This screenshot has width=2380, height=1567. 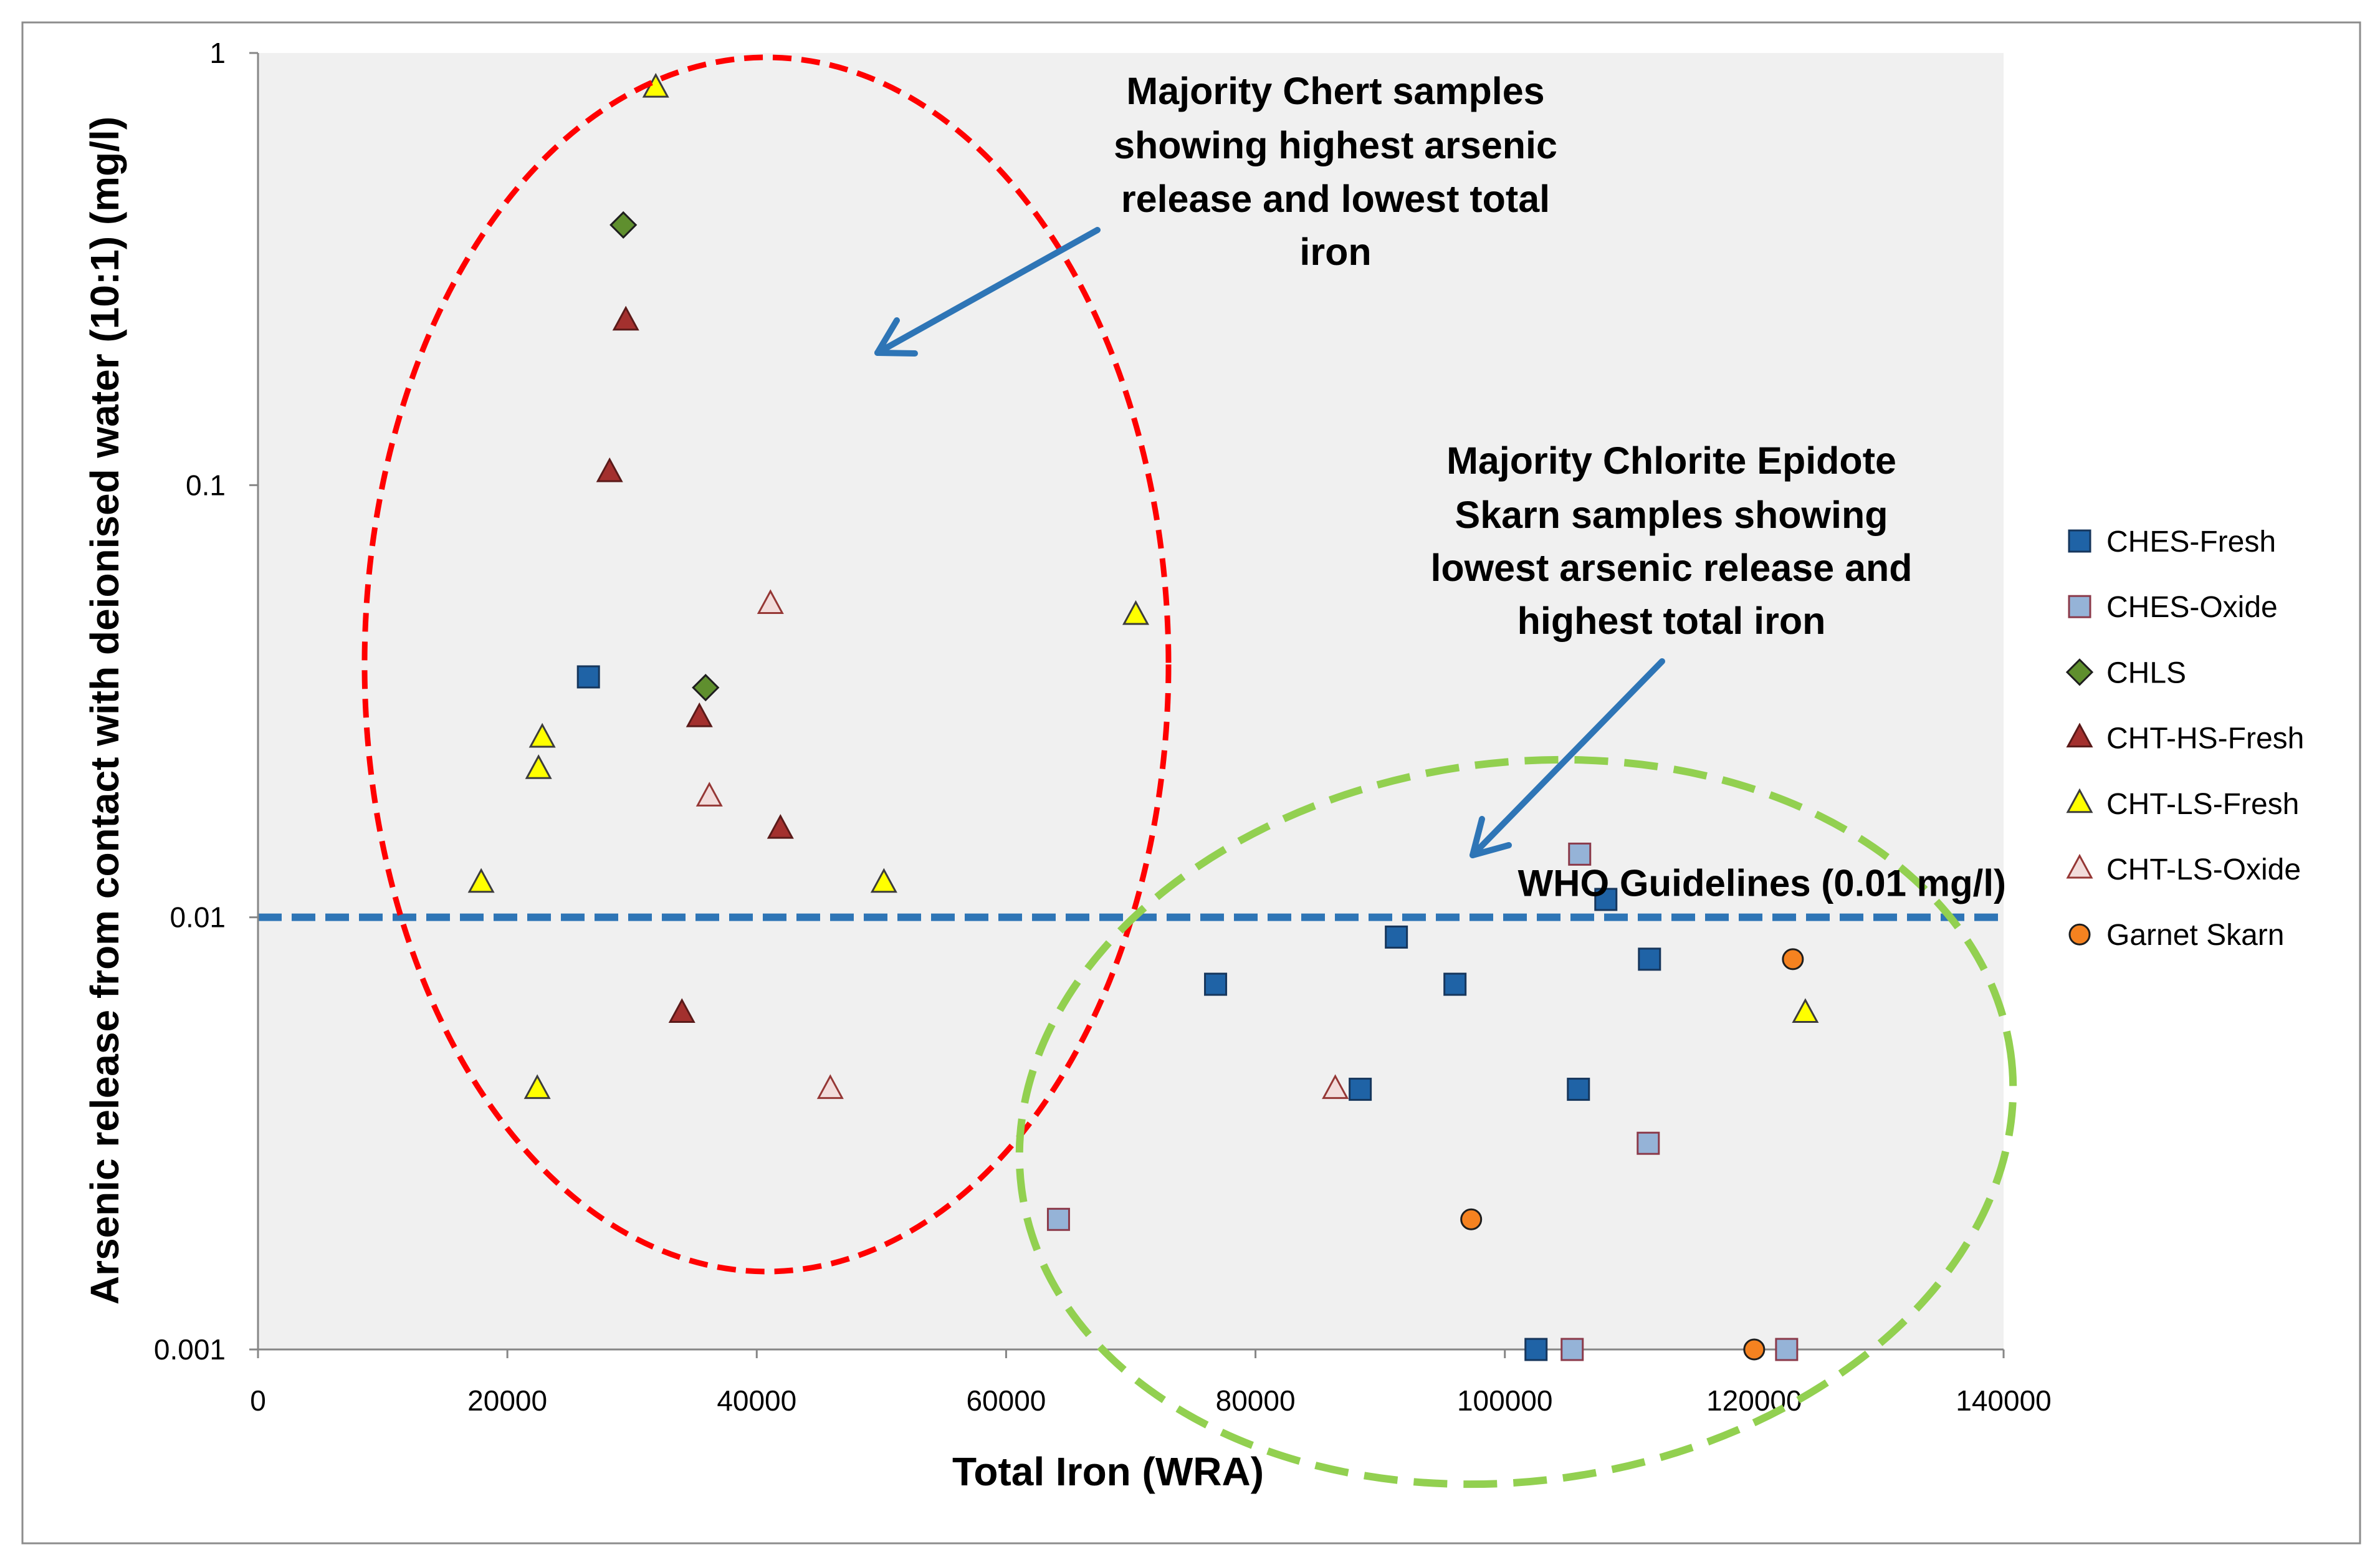 What do you see at coordinates (1762, 883) in the screenshot?
I see `who-guideline-label: WHO Guidelines (0.01 mg/l)` at bounding box center [1762, 883].